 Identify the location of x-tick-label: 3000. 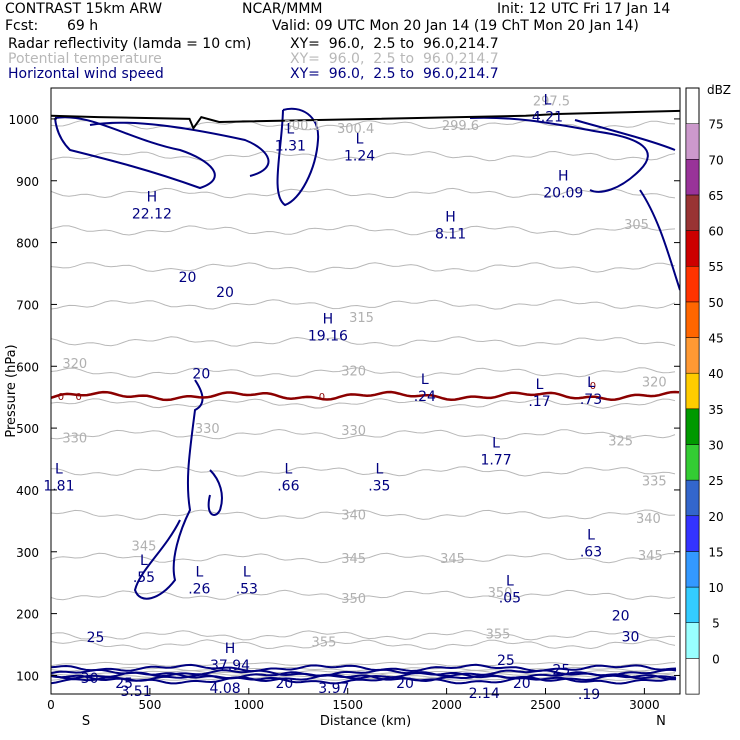
(644, 705).